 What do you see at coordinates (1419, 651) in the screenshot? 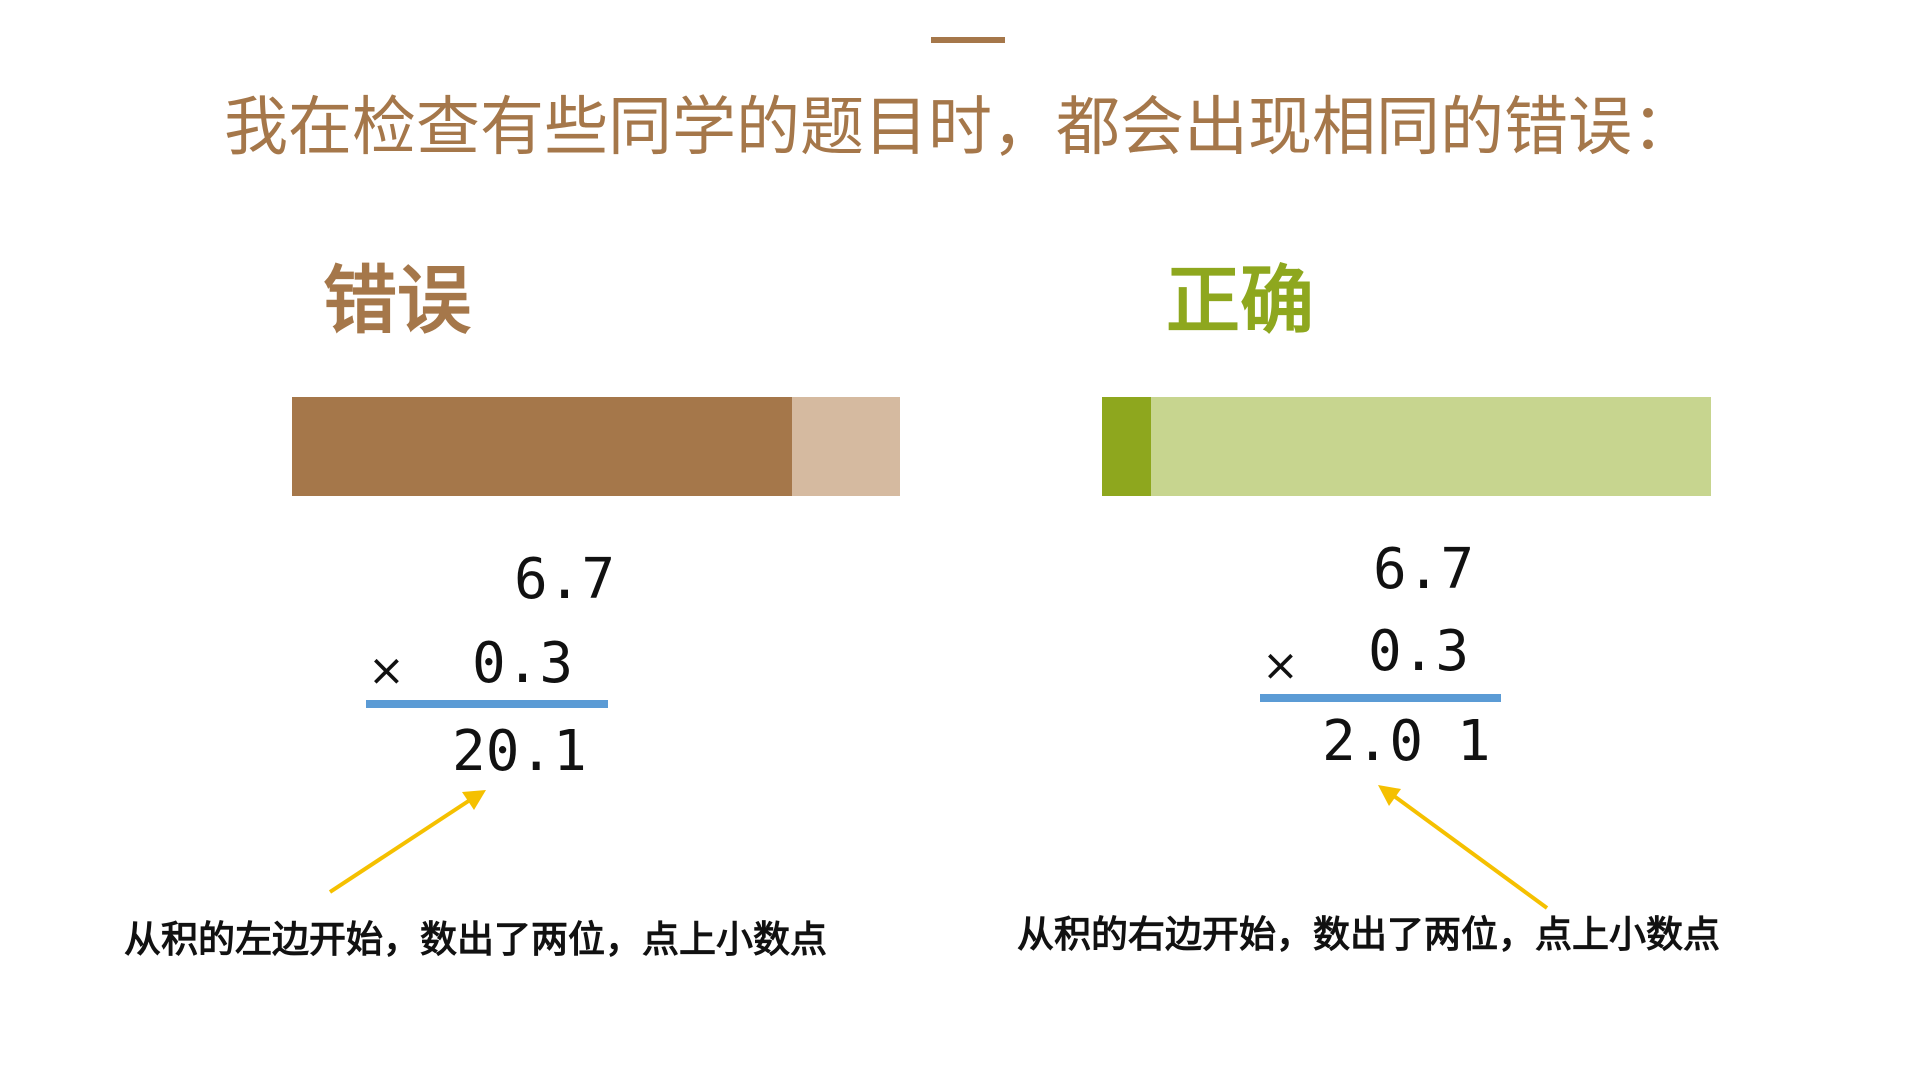
I see `right-multiplier: 0.3` at bounding box center [1419, 651].